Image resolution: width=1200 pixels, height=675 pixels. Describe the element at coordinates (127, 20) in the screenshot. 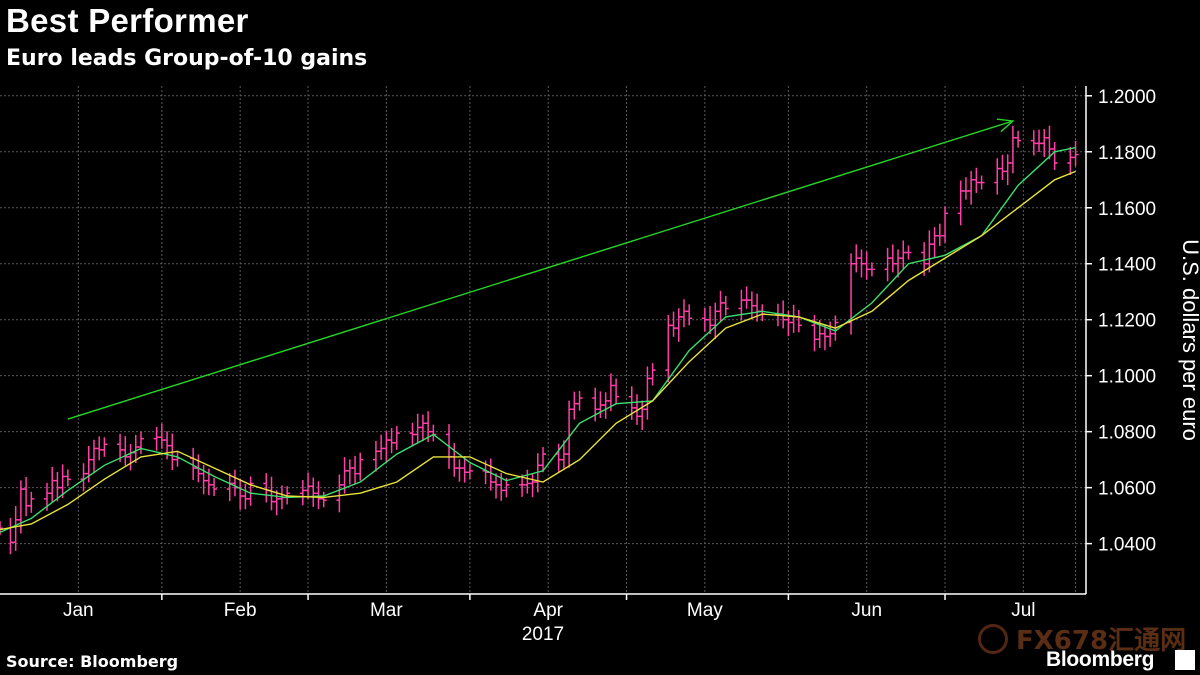

I see `chart-title: Best Performer` at that location.